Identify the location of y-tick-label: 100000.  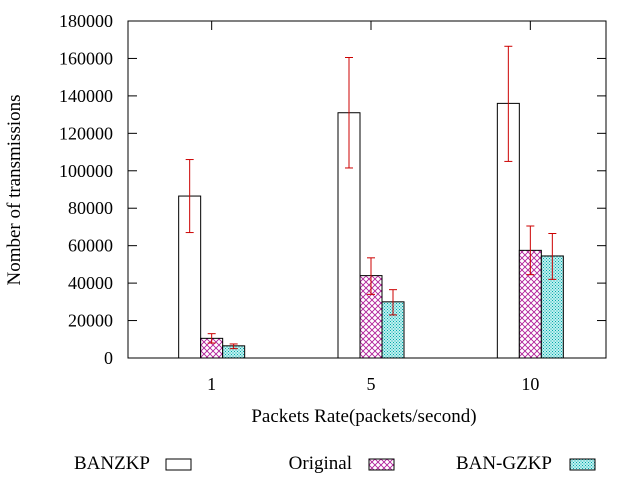
(86, 171).